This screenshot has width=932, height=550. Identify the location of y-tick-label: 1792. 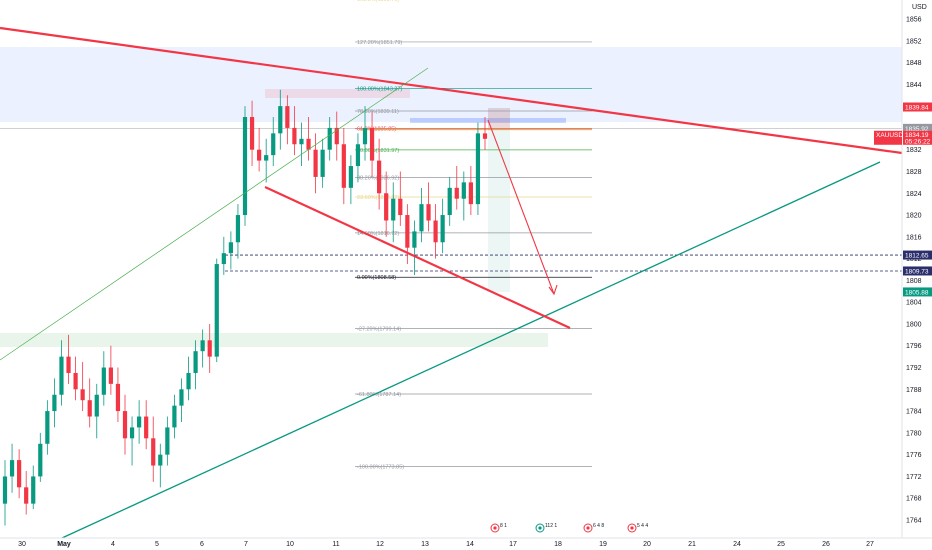
(914, 368).